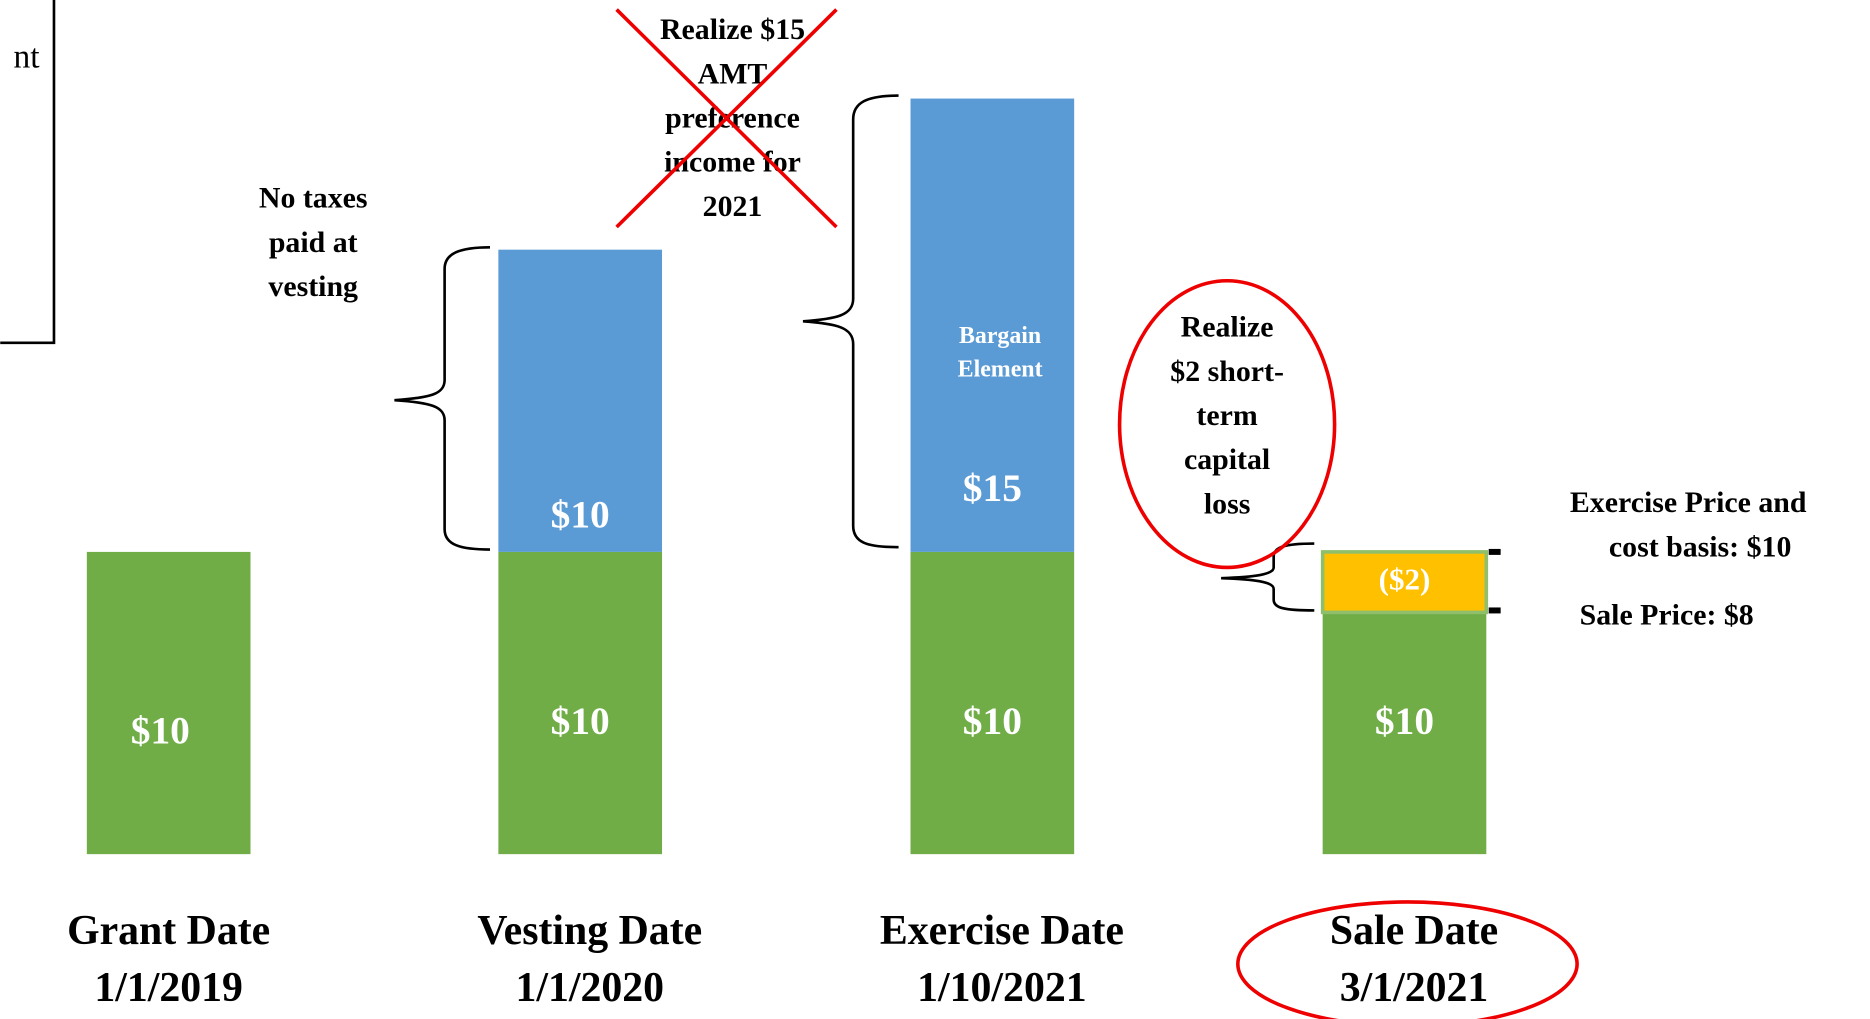 The image size is (1870, 1019). I want to click on annotation: loss, so click(1227, 503).